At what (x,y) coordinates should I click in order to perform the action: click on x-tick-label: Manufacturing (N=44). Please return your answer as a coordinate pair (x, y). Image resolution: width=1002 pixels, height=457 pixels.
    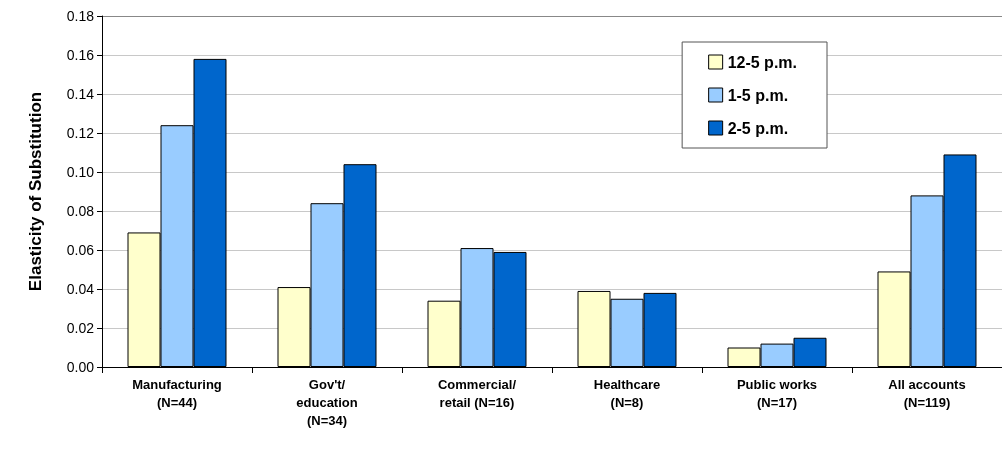
    Looking at the image, I should click on (177, 393).